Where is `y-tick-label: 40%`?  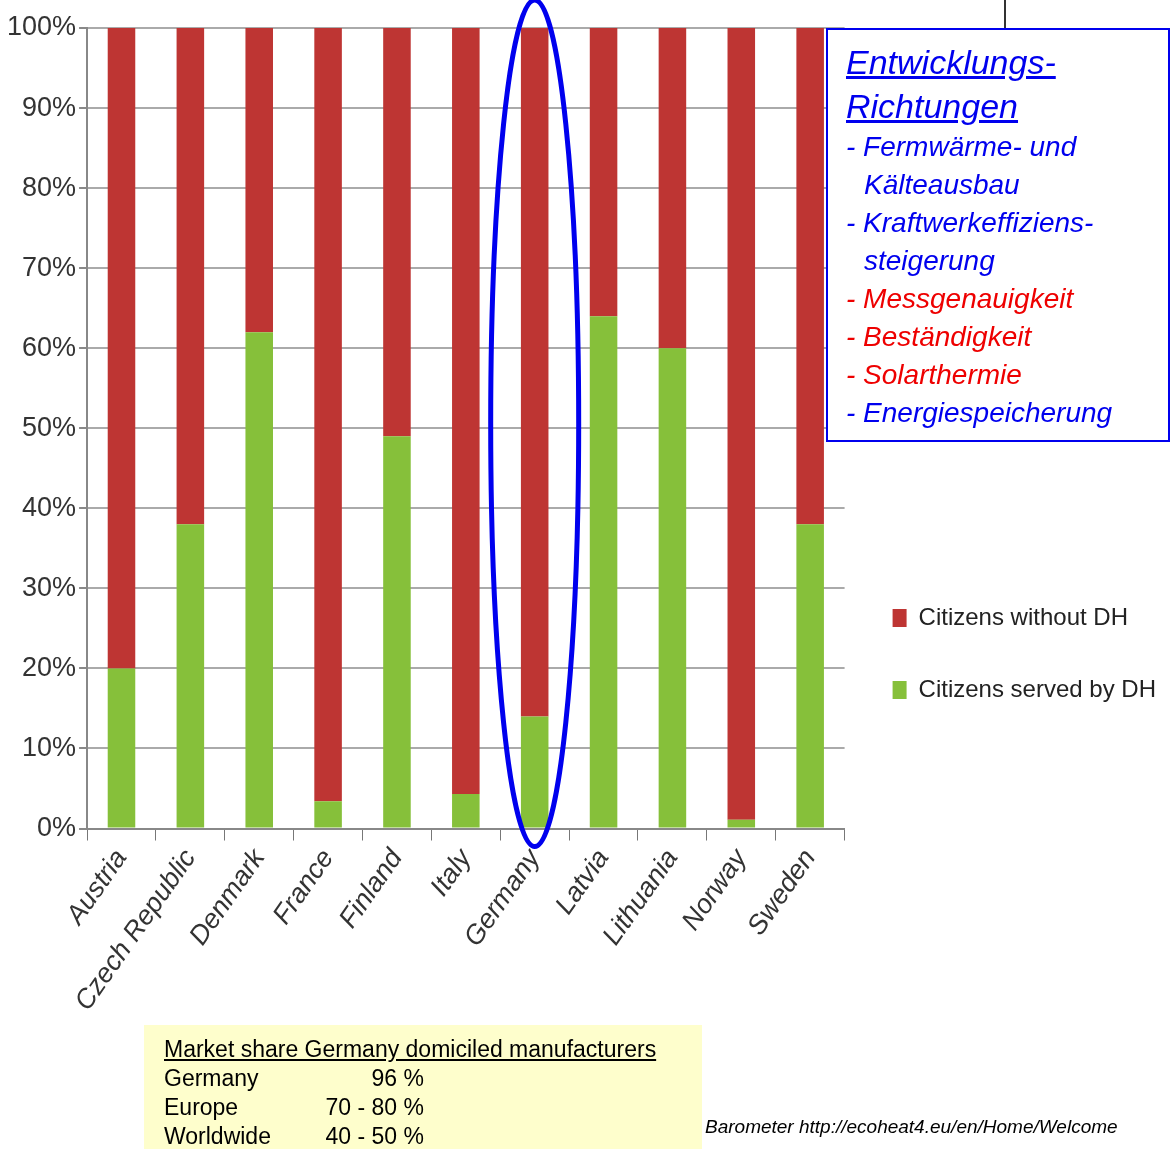
y-tick-label: 40% is located at coordinates (49, 506).